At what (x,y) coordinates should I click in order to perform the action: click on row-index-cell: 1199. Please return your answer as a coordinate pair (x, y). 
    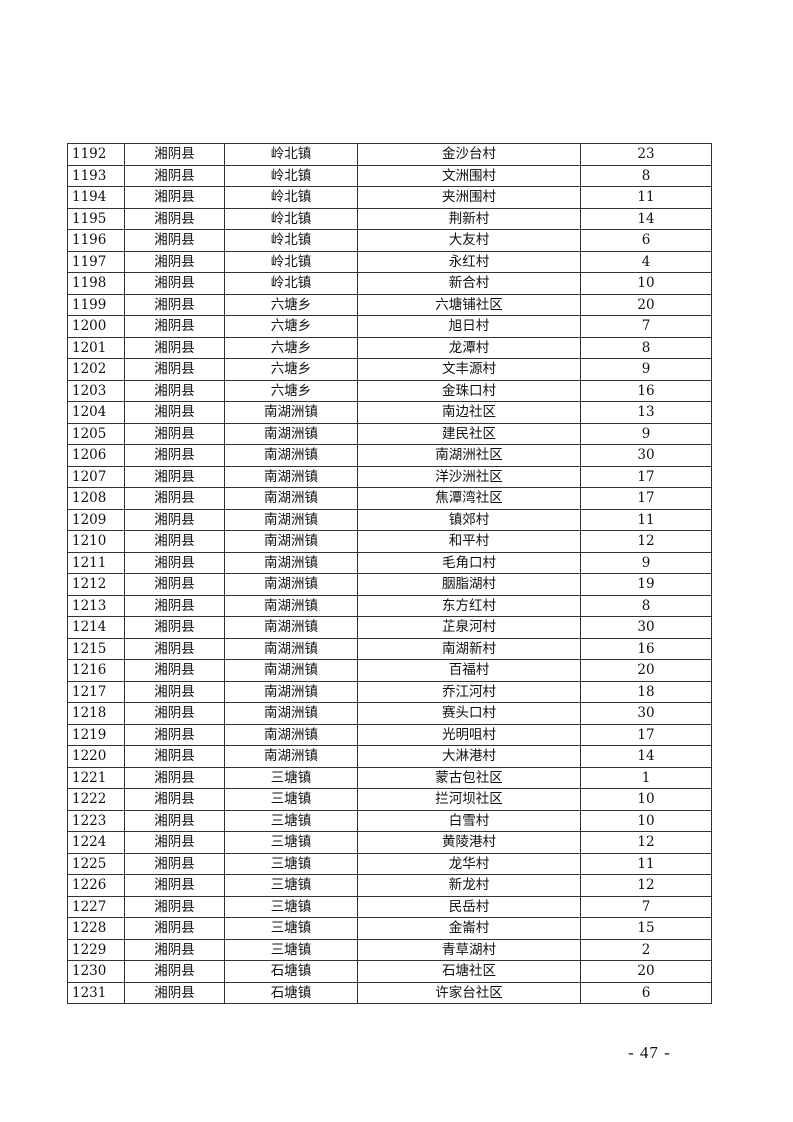
    Looking at the image, I should click on (96, 304).